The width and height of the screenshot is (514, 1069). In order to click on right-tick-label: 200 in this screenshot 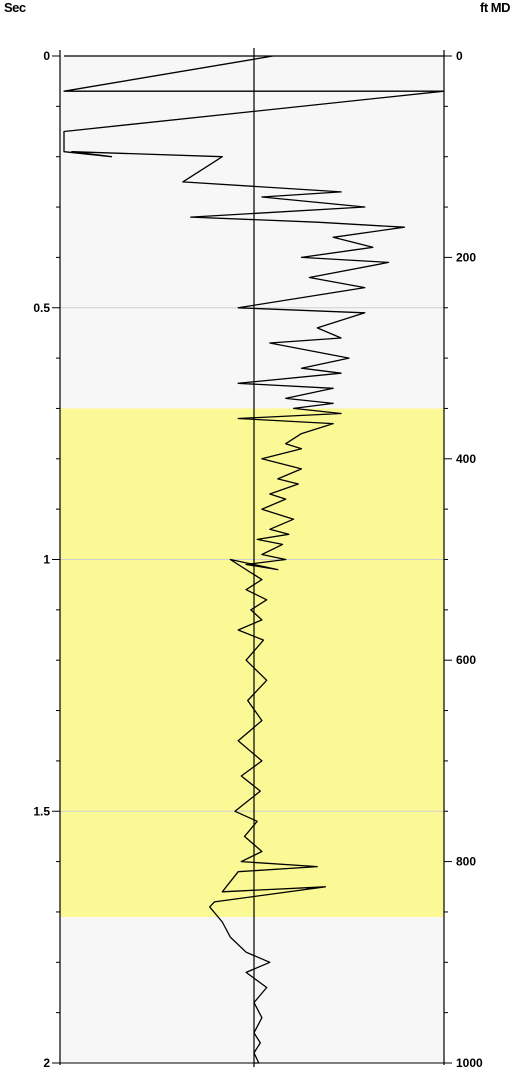, I will do `click(466, 257)`.